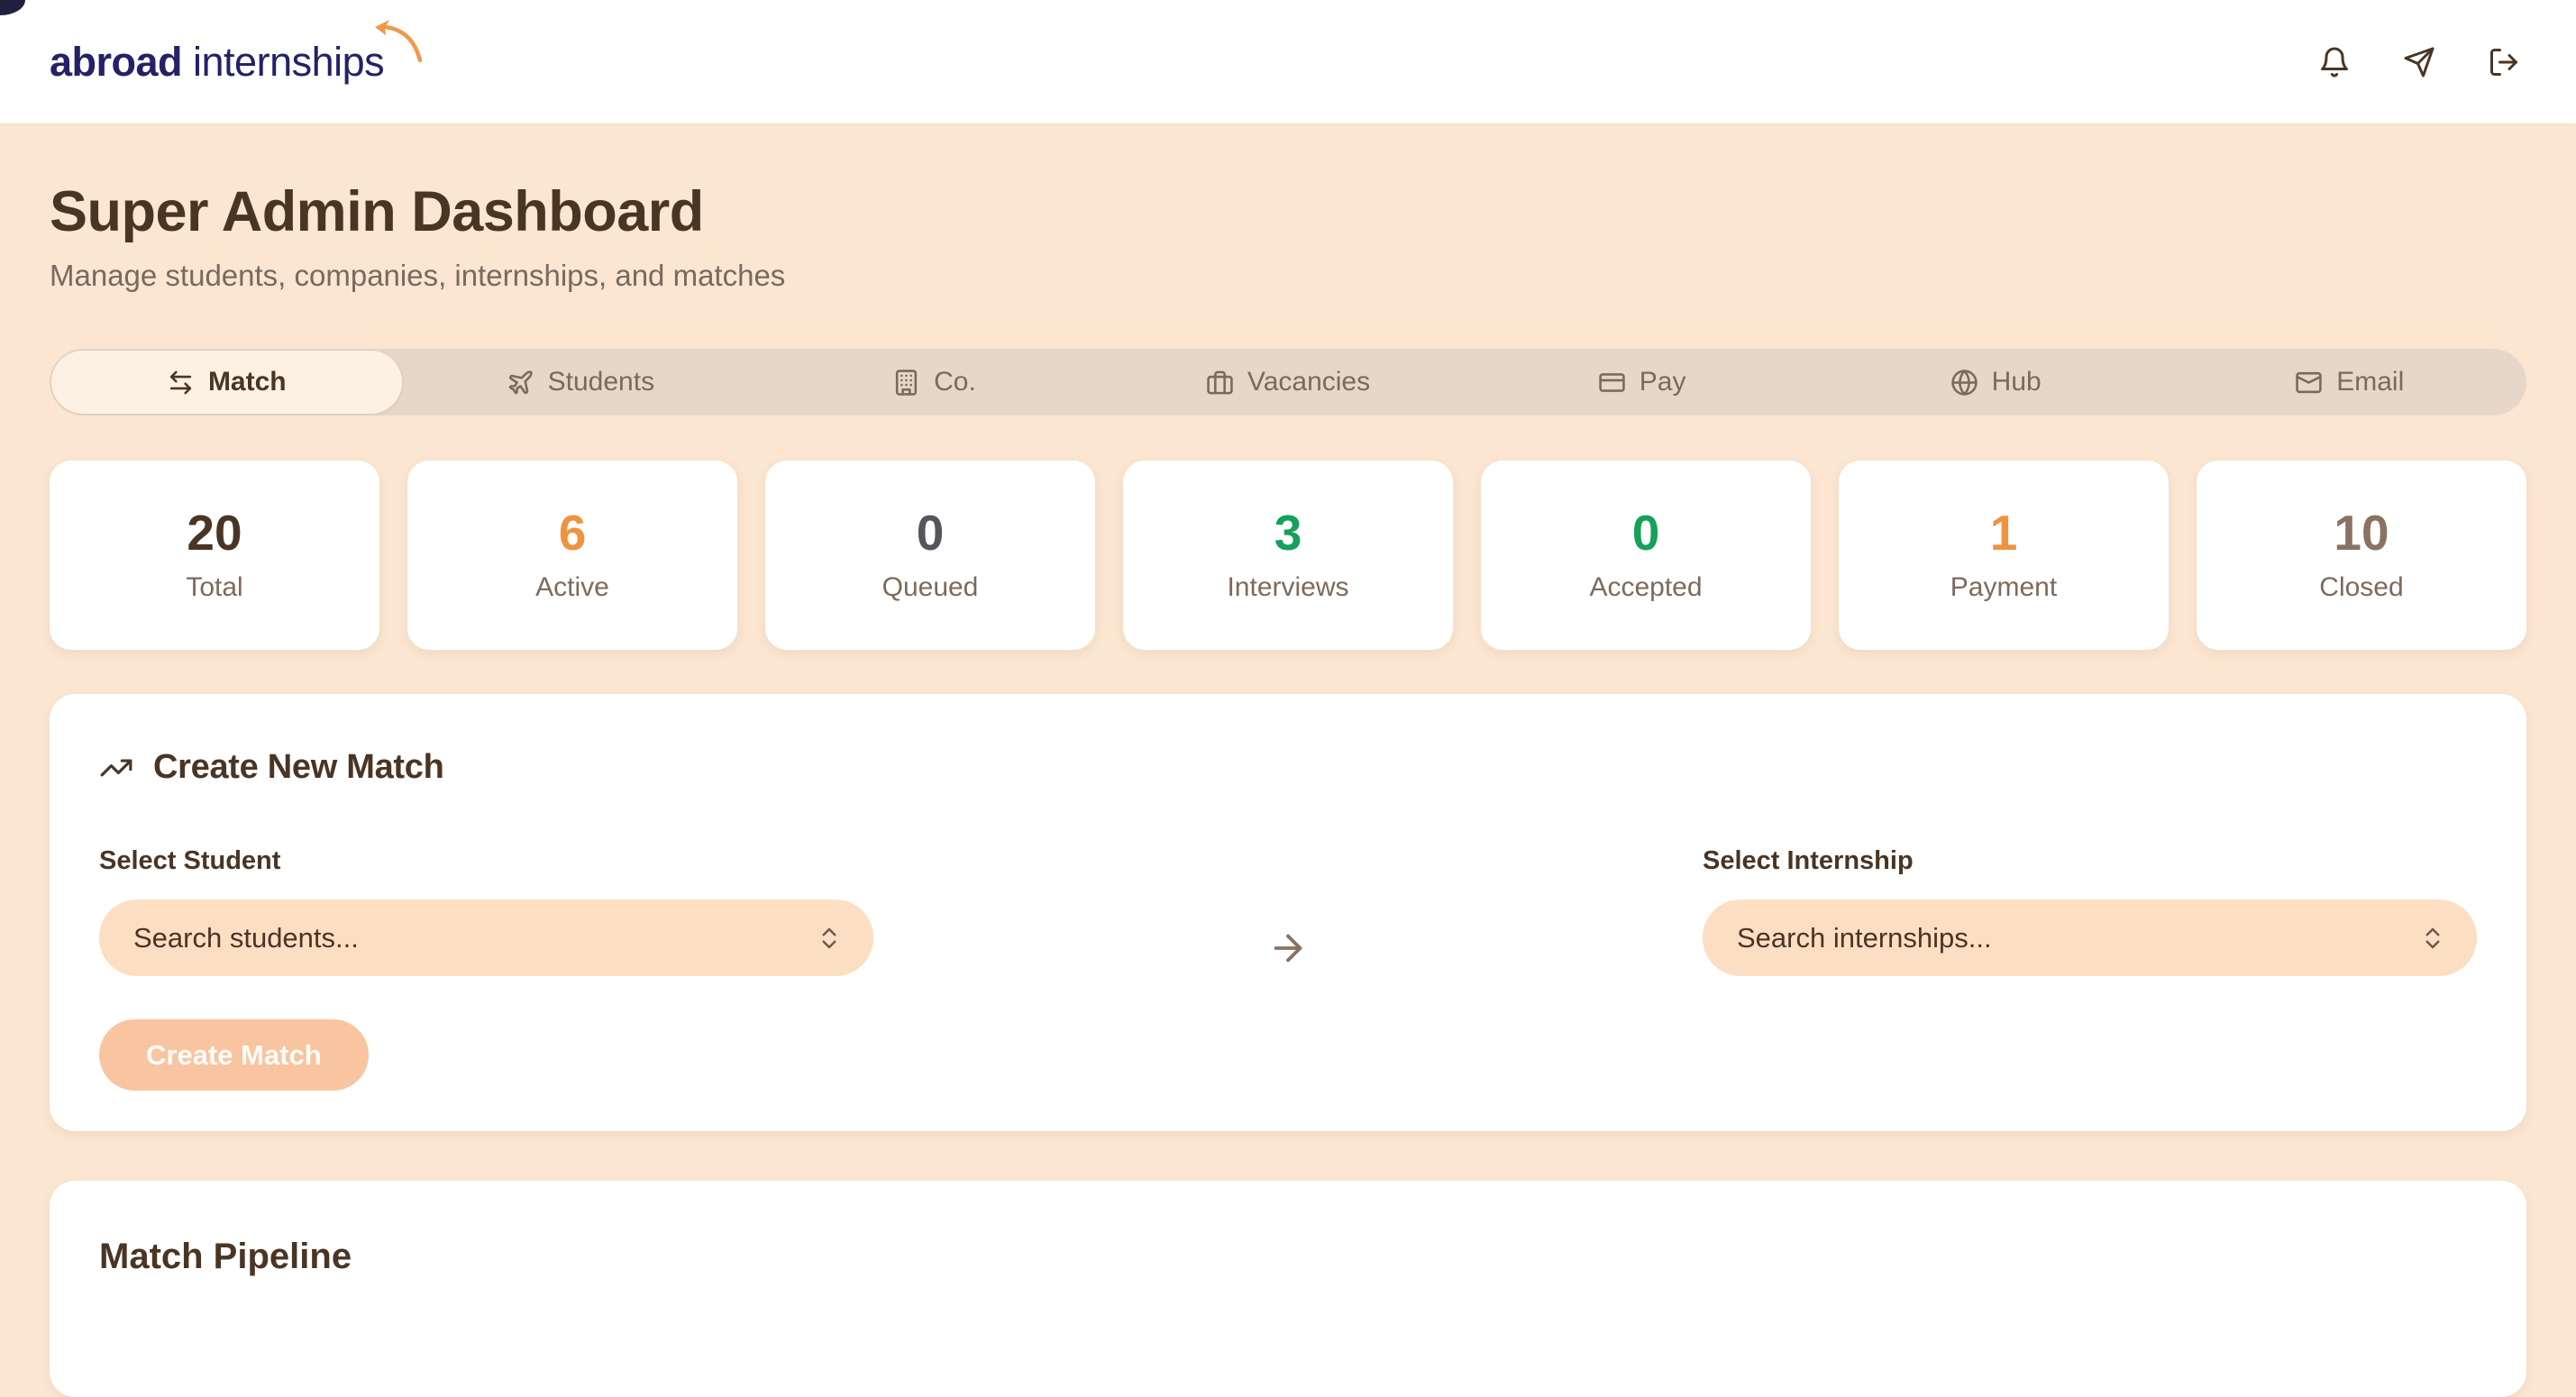 This screenshot has height=1397, width=2576. Describe the element at coordinates (1288, 532) in the screenshot. I see `stat-value: 3` at that location.